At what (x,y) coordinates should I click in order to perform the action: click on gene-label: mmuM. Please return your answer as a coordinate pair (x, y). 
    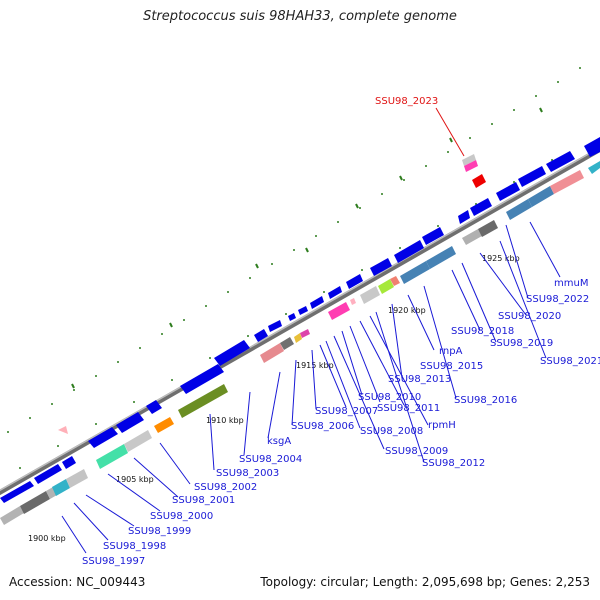
    Looking at the image, I should click on (571, 283).